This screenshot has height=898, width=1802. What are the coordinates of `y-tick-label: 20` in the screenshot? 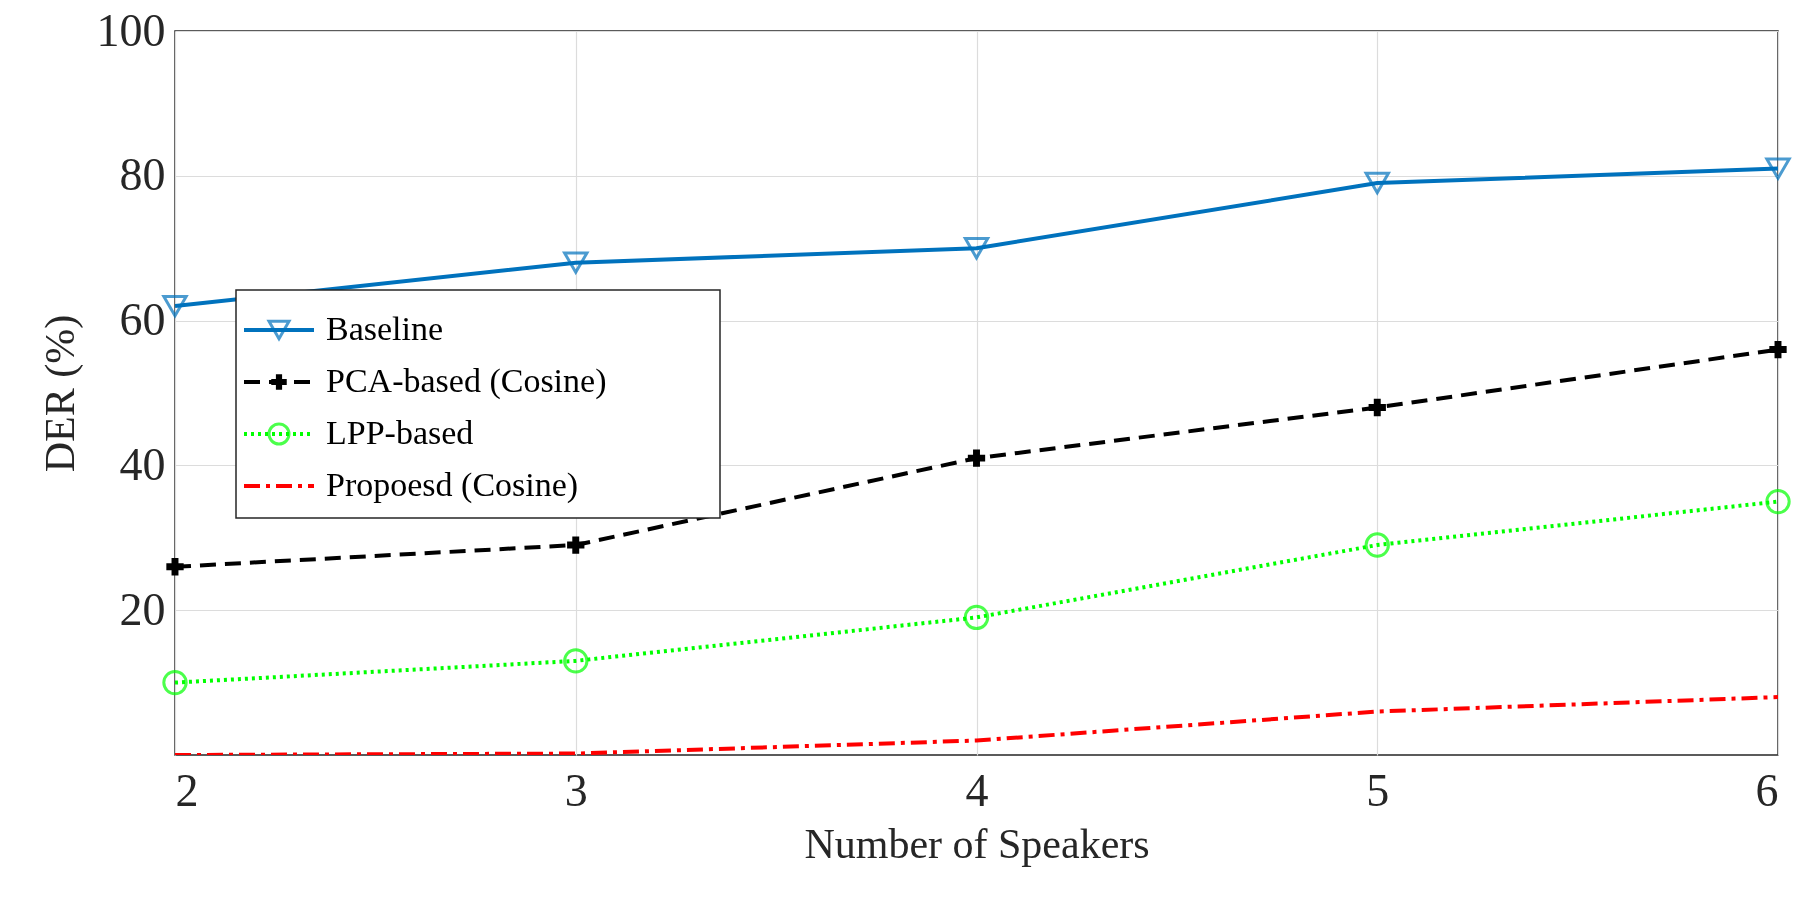 It's located at (142, 609).